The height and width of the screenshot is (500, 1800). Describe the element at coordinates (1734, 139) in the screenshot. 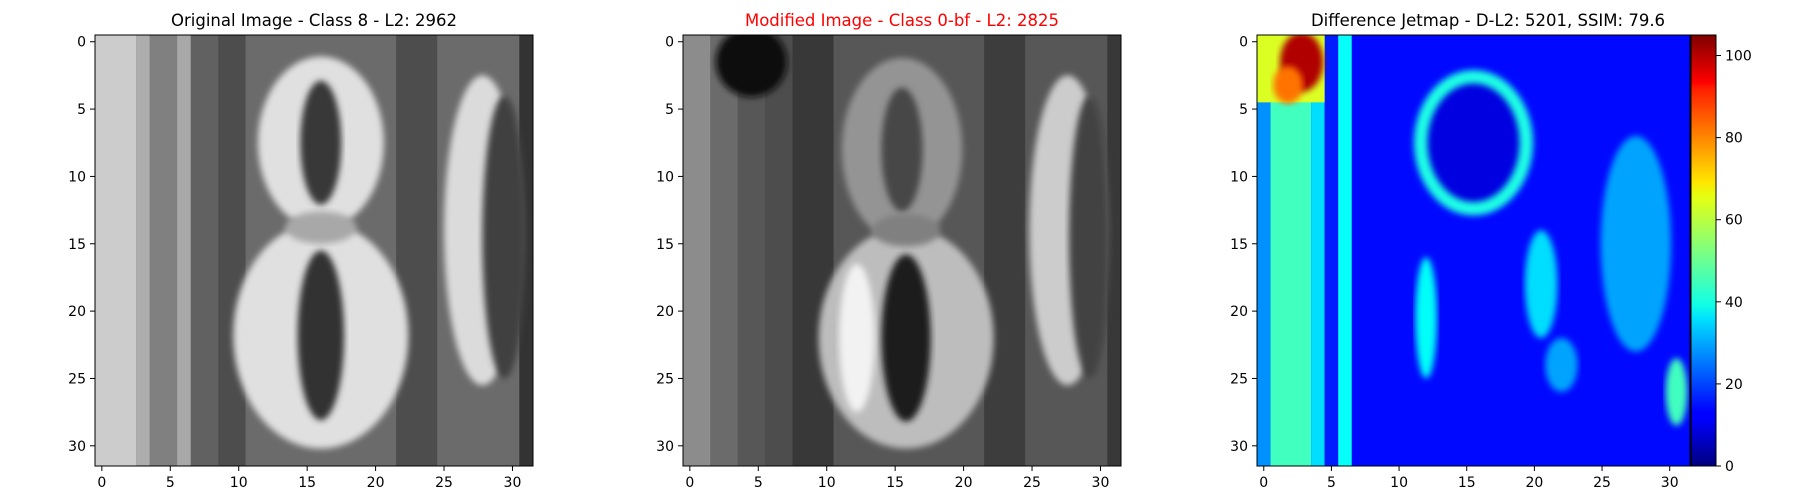

I see `colorbar-tick-label: 80` at that location.